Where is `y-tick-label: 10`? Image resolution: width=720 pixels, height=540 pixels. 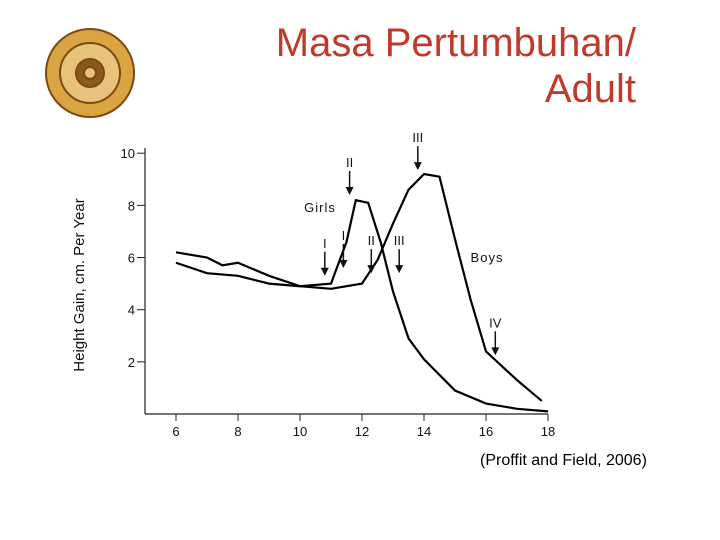
y-tick-label: 10 is located at coordinates (128, 153).